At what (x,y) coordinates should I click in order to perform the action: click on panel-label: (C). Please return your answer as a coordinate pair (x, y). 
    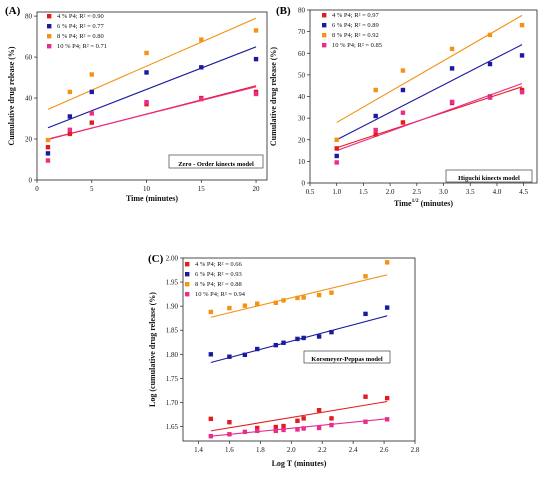
    Looking at the image, I should click on (156, 259).